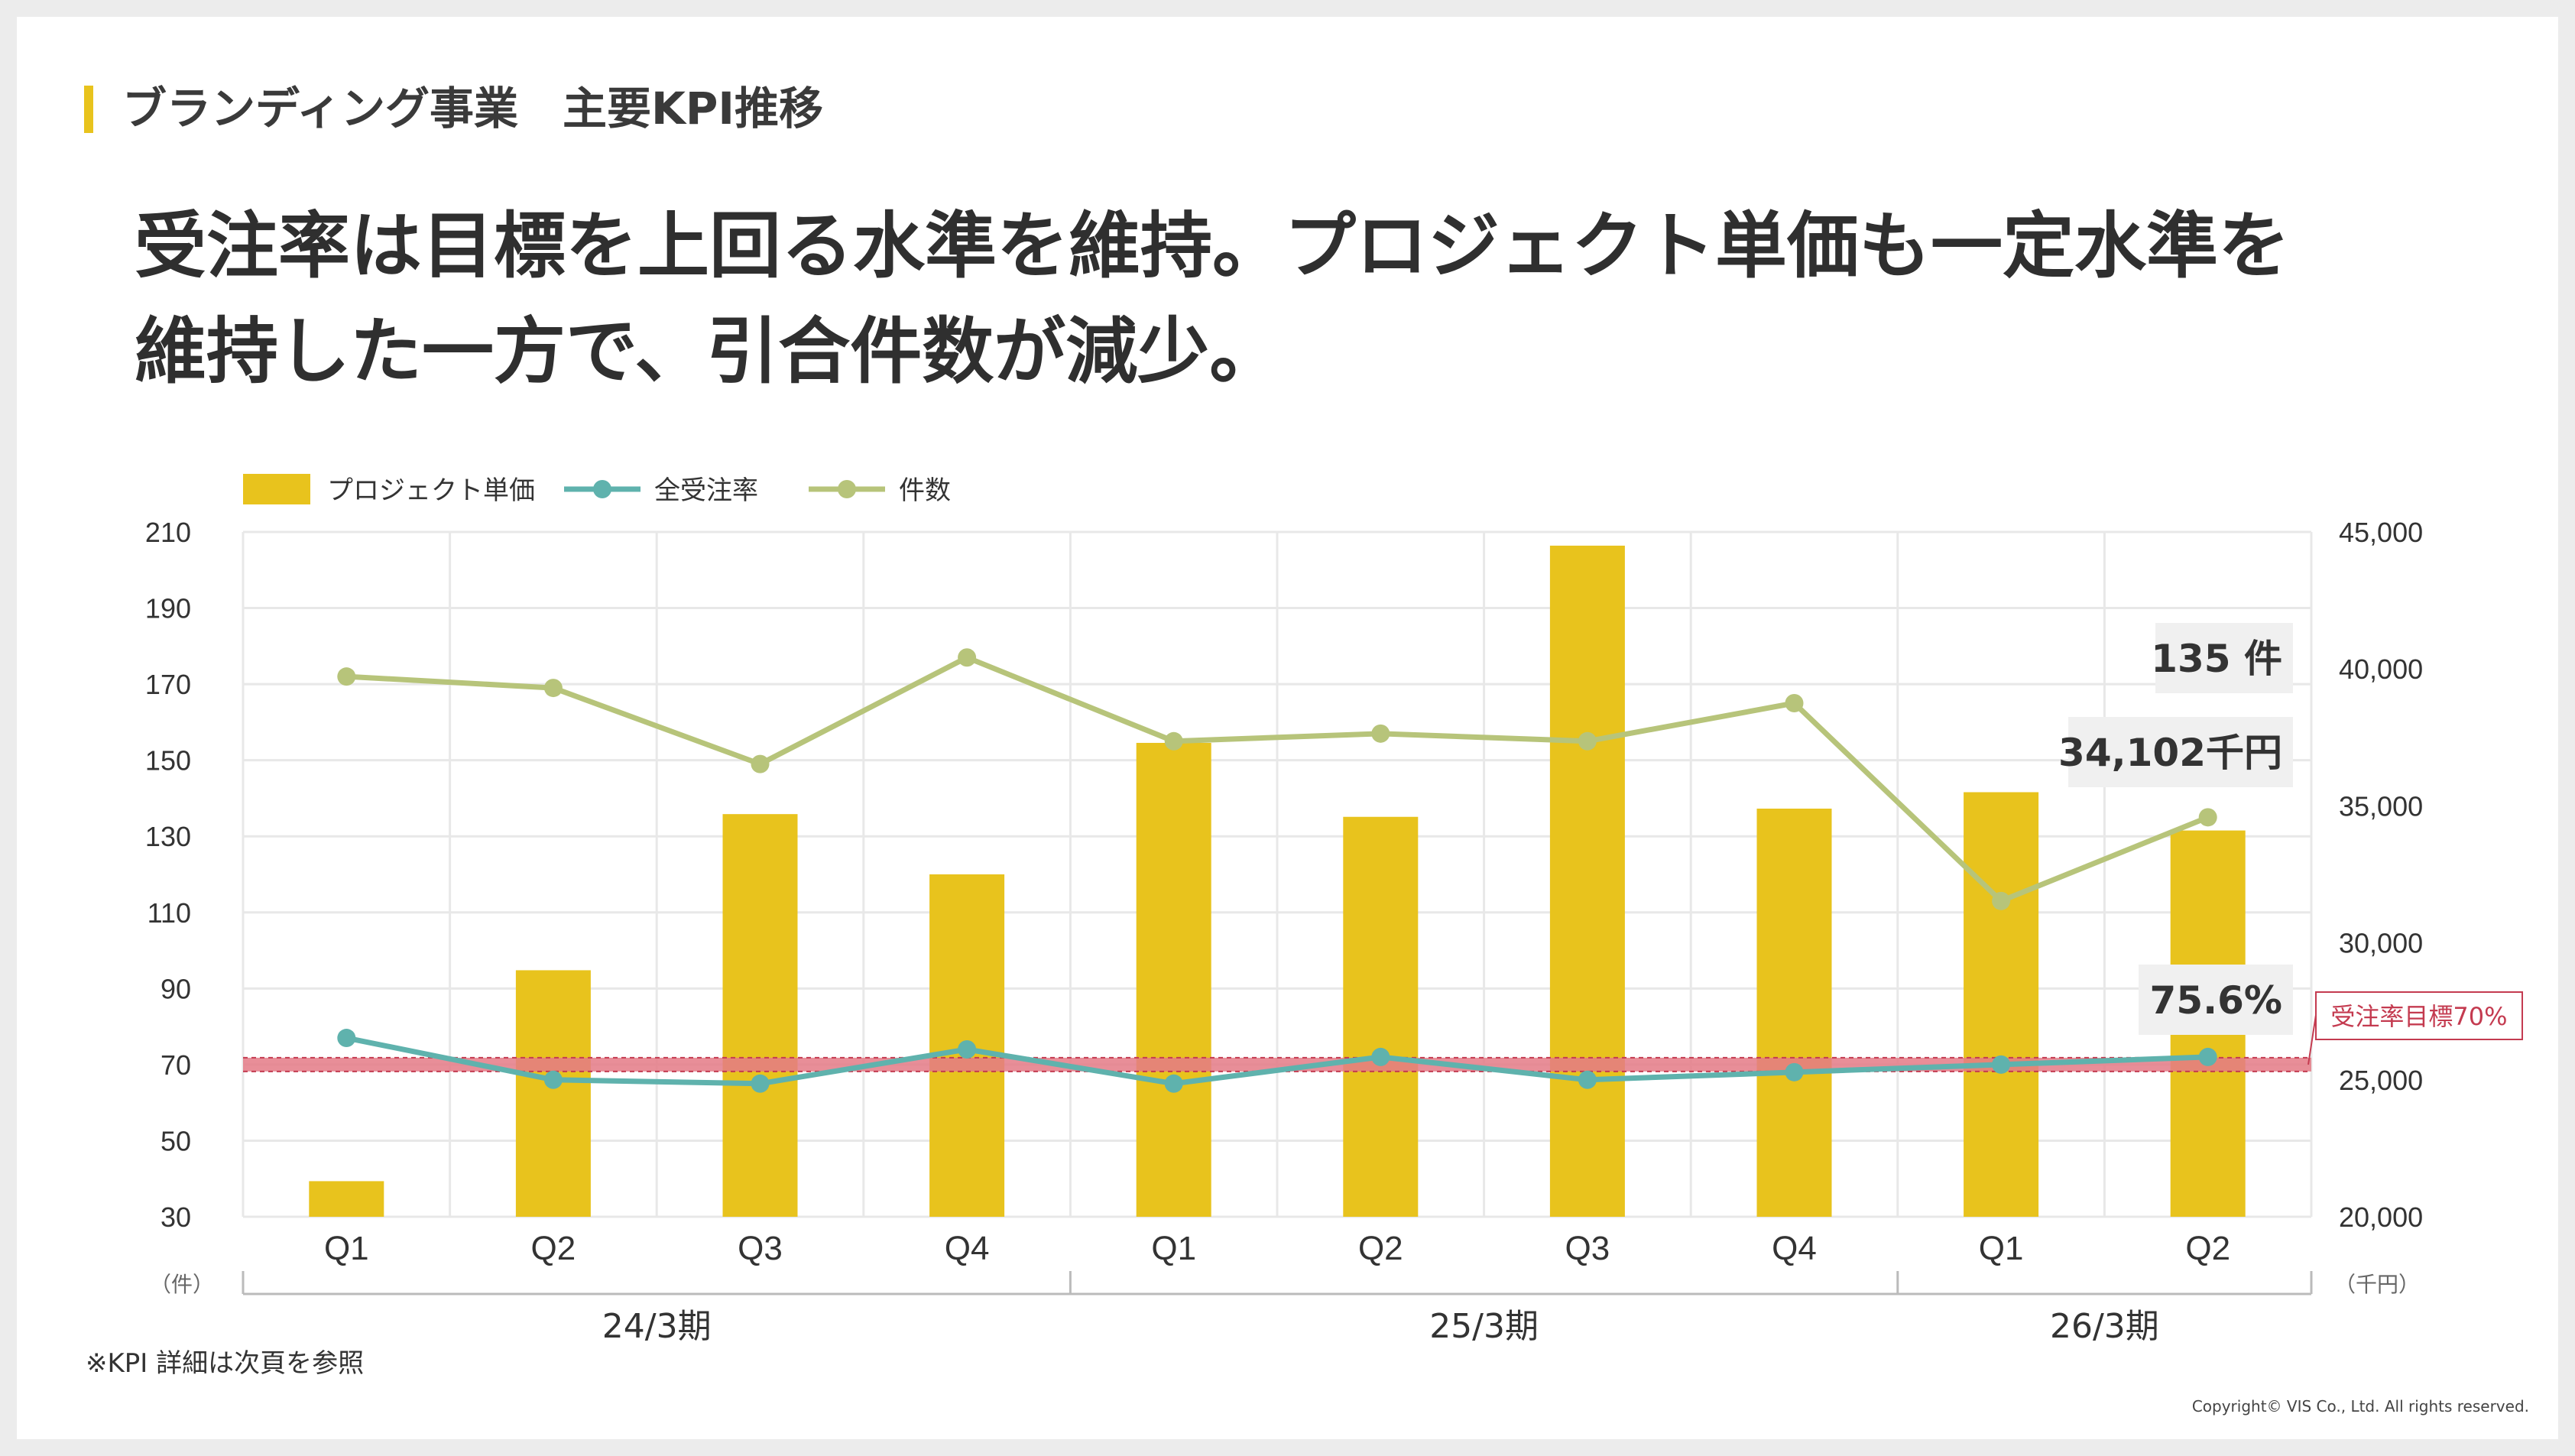 This screenshot has height=1456, width=2575. What do you see at coordinates (176, 1065) in the screenshot?
I see `left-axis-tick: 70` at bounding box center [176, 1065].